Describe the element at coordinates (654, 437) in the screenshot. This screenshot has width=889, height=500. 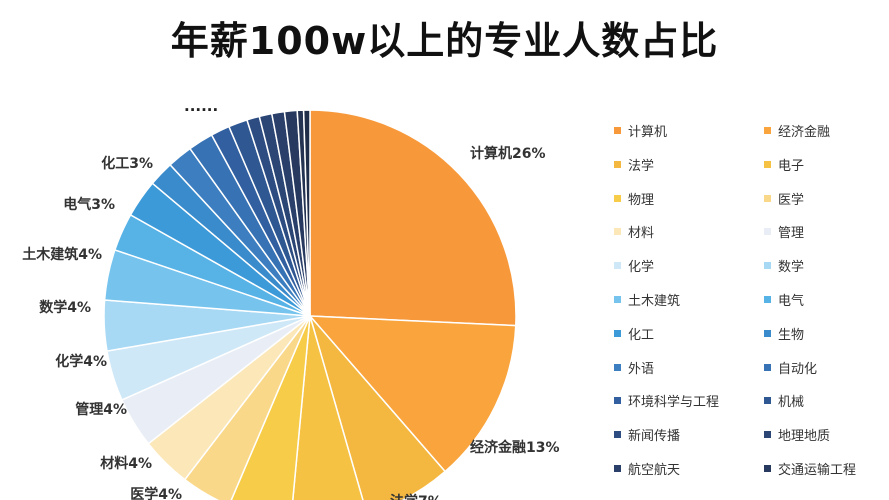
I see `legend-label: 新闻传播` at that location.